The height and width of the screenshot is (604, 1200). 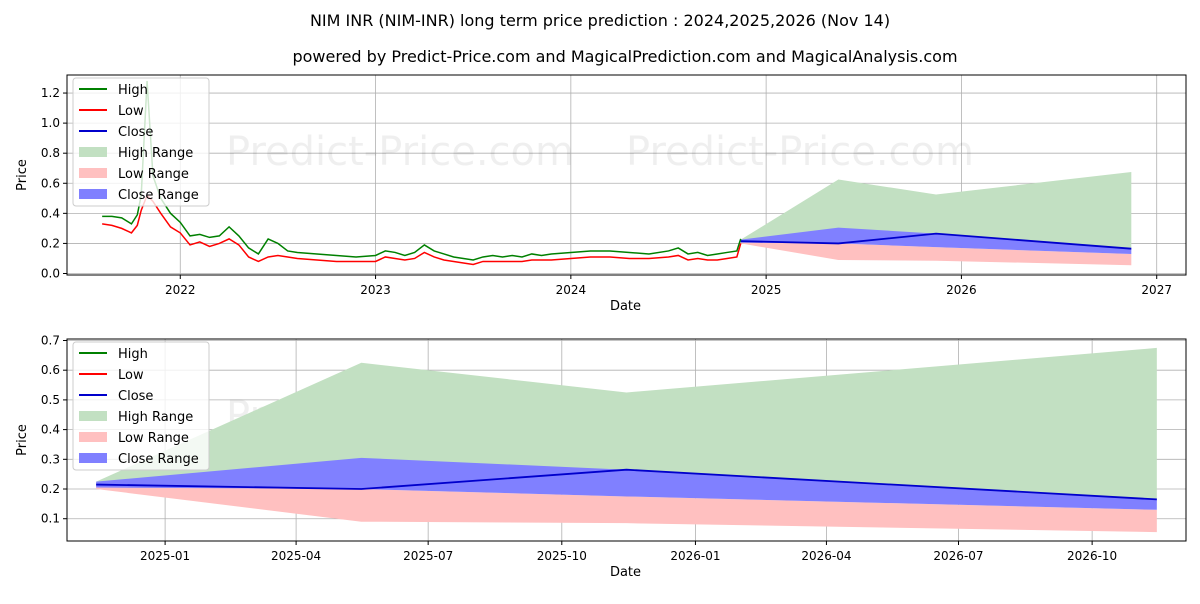 What do you see at coordinates (50, 519) in the screenshot?
I see `y-tick-label: 0.1` at bounding box center [50, 519].